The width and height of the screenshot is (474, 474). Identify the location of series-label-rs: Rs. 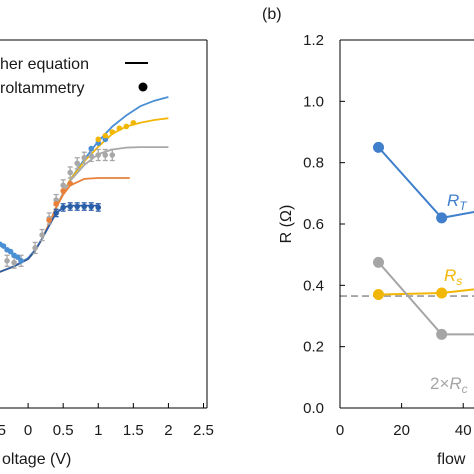
(453, 277).